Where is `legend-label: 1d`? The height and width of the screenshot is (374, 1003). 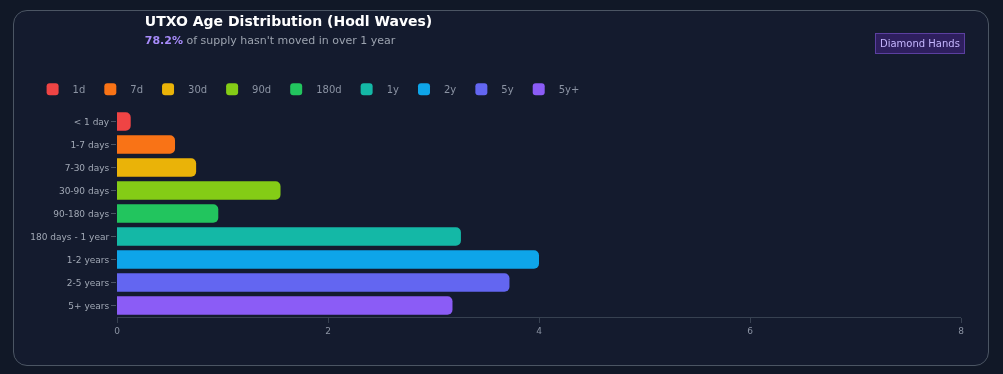 legend-label: 1d is located at coordinates (79, 90).